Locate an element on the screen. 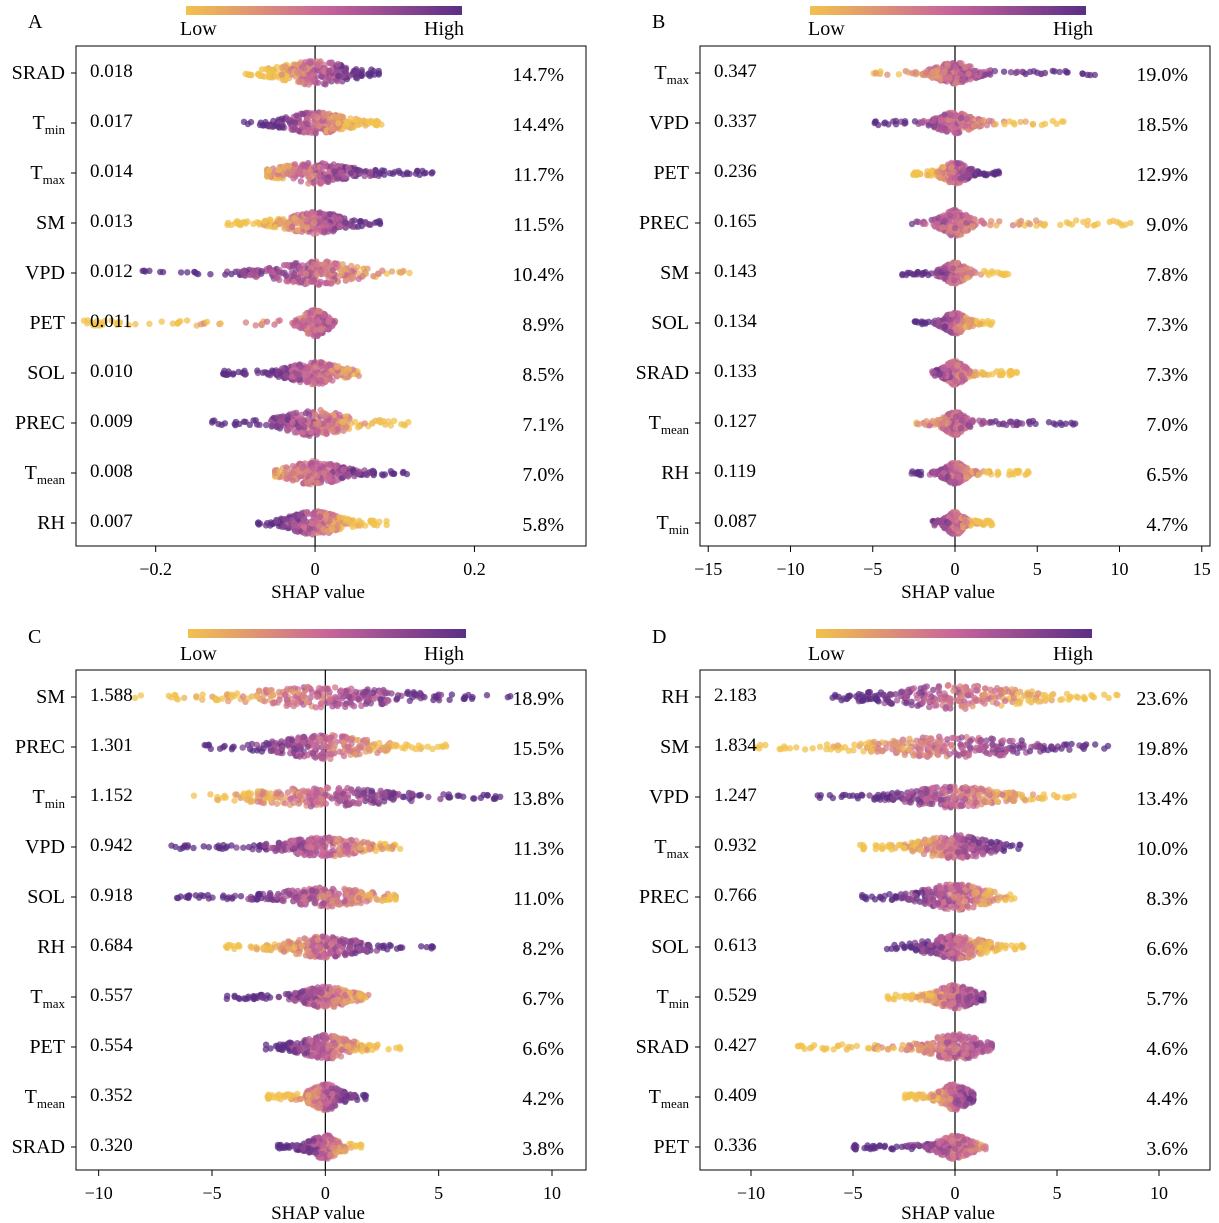 The height and width of the screenshot is (1223, 1219). beeswarm-area is located at coordinates (258, 296).